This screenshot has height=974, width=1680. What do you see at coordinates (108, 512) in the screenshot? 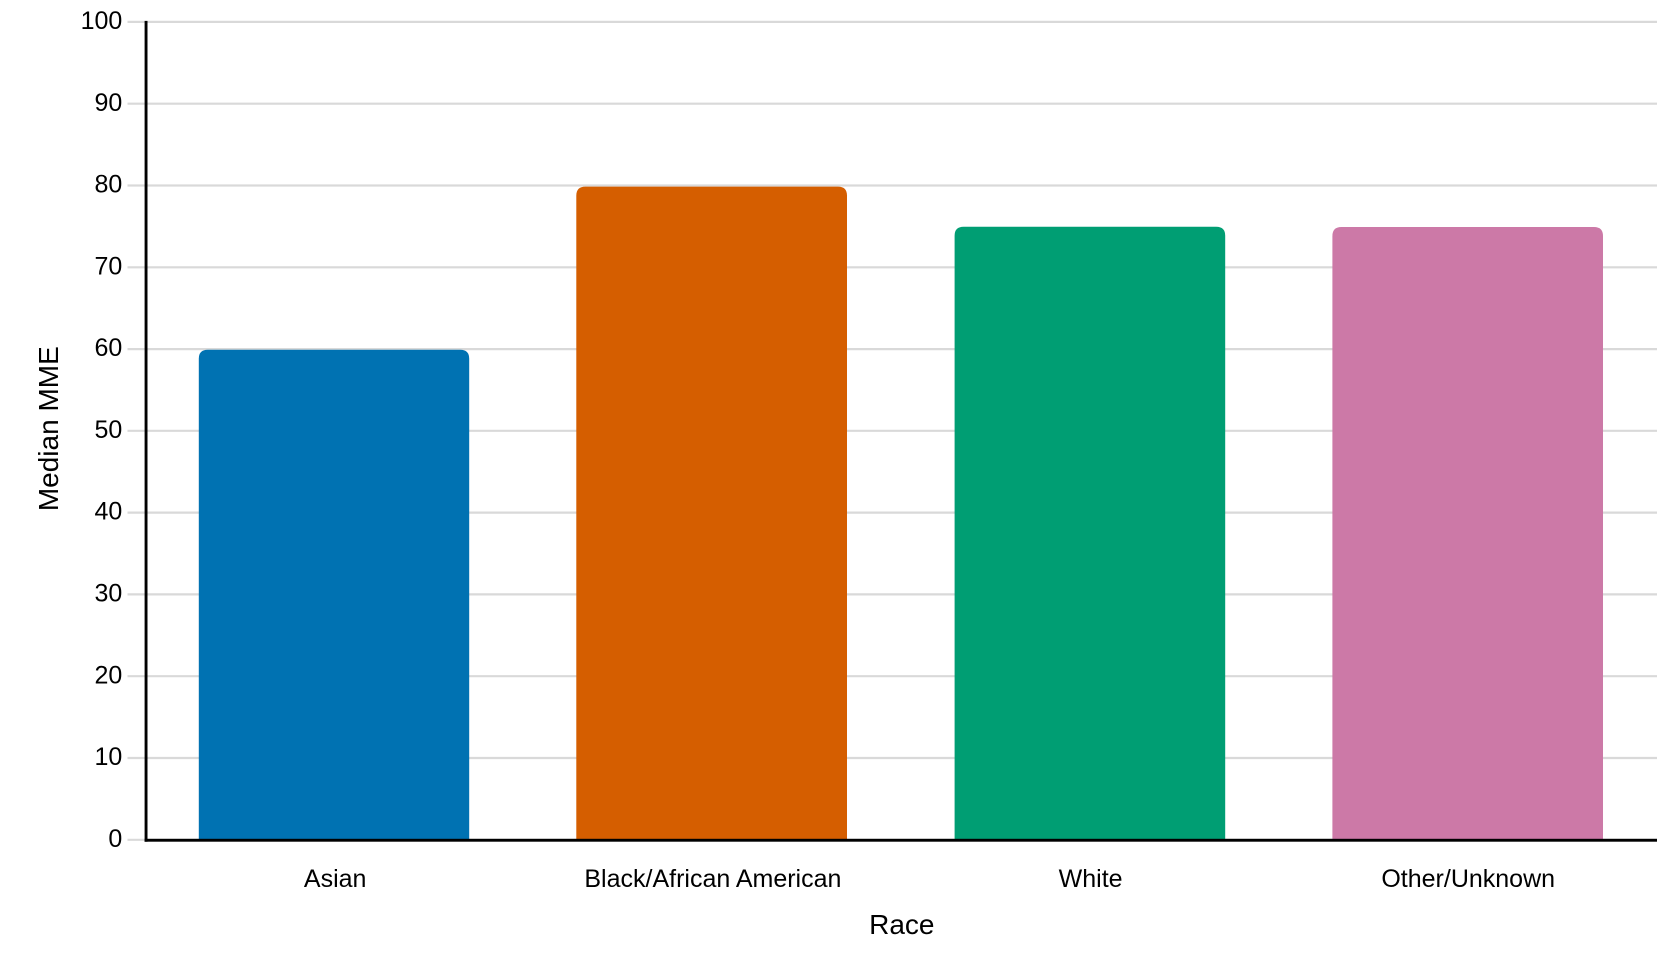
I see `svg-text: 40` at bounding box center [108, 512].